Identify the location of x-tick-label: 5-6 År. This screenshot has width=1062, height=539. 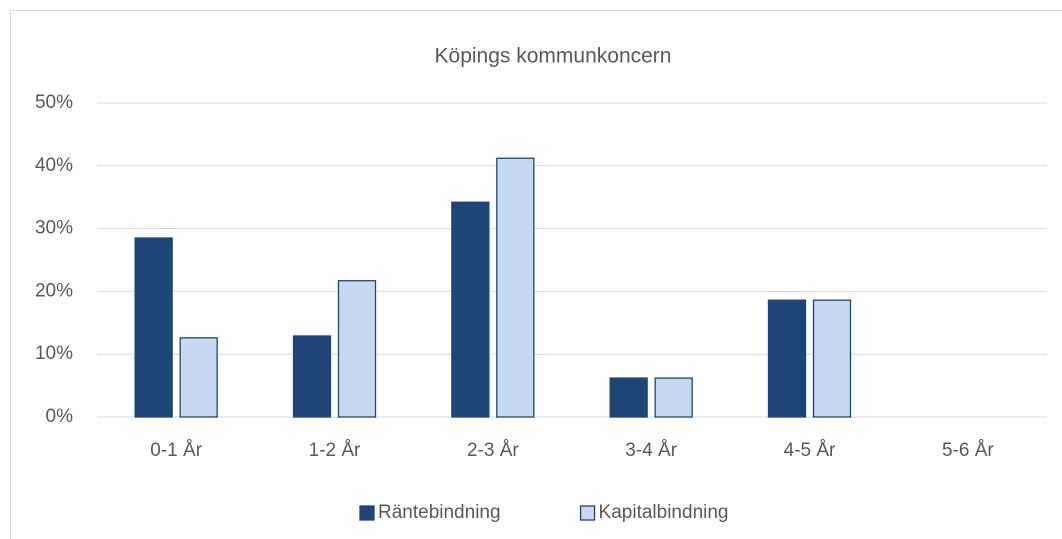
(968, 450).